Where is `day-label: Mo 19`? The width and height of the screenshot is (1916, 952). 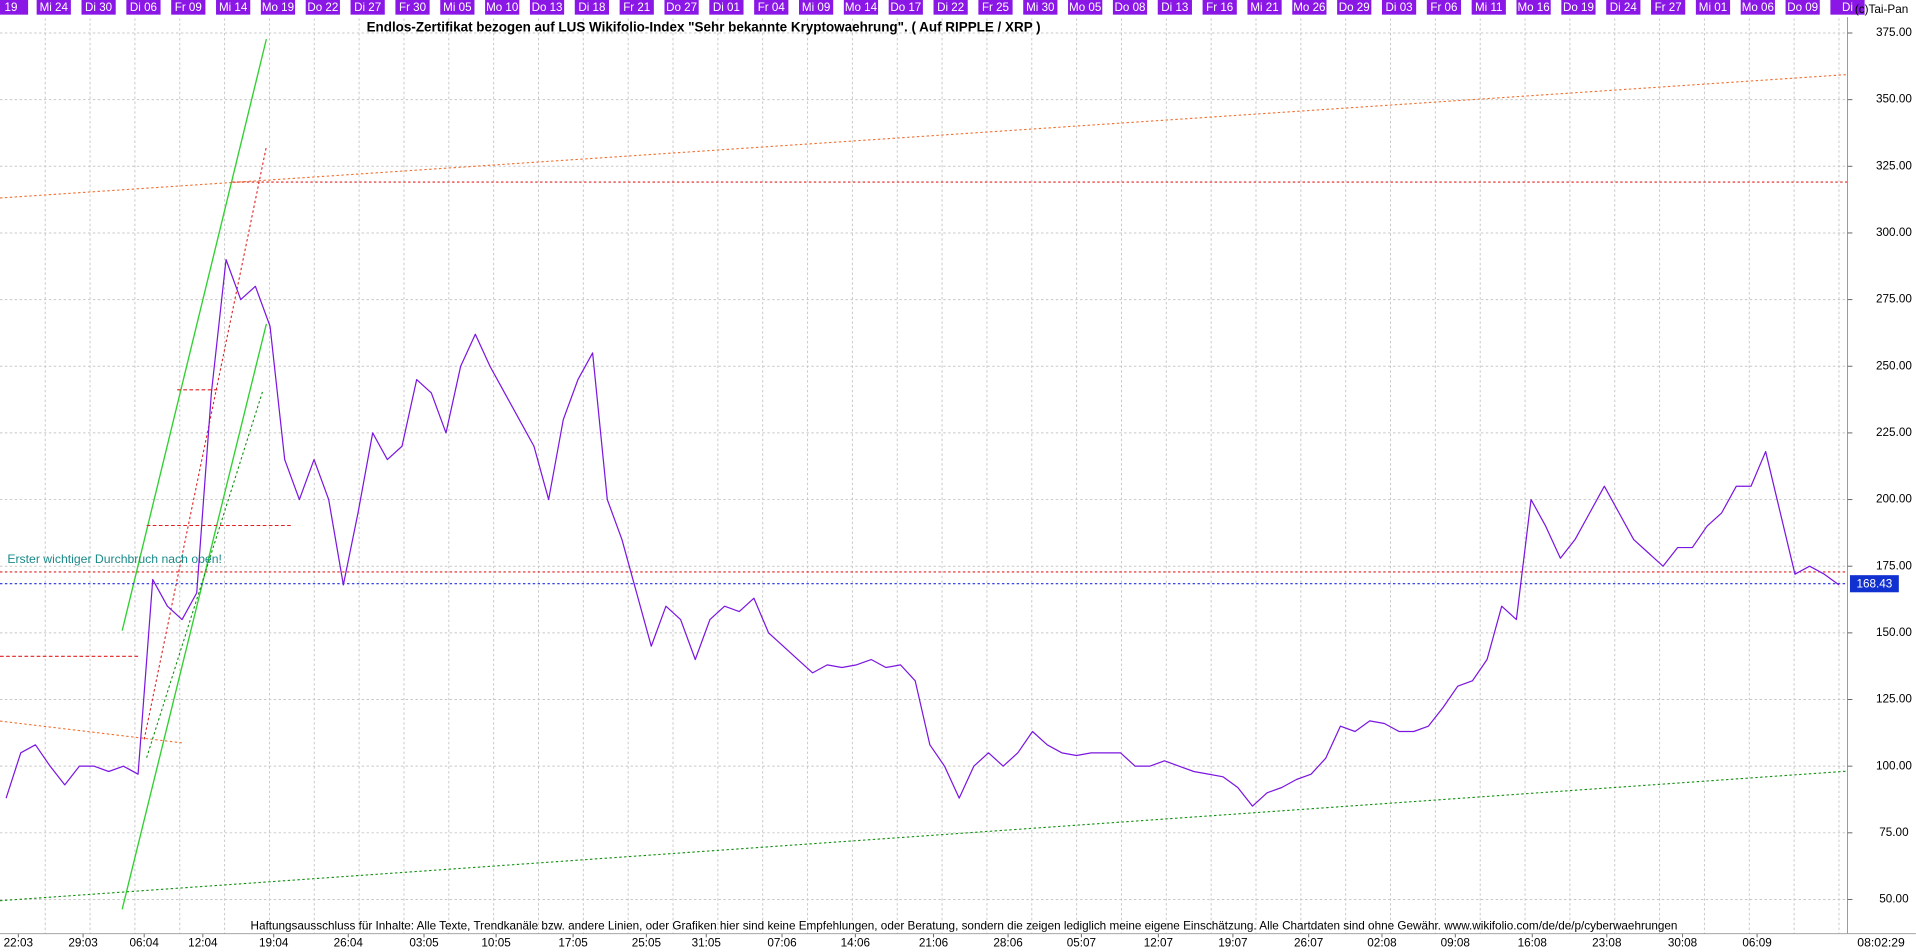
day-label: Mo 19 is located at coordinates (278, 7).